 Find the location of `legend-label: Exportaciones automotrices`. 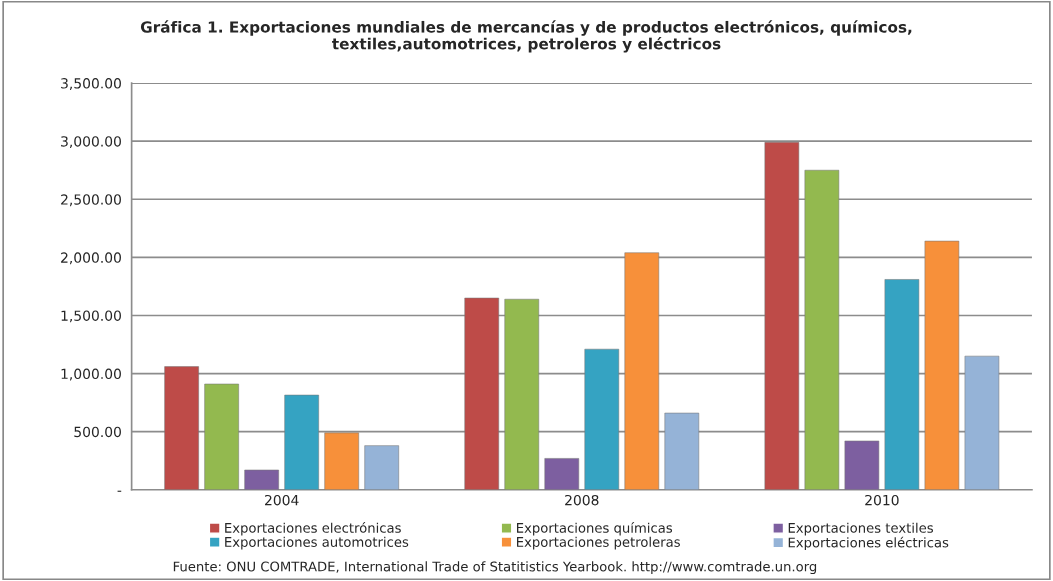

legend-label: Exportaciones automotrices is located at coordinates (317, 543).